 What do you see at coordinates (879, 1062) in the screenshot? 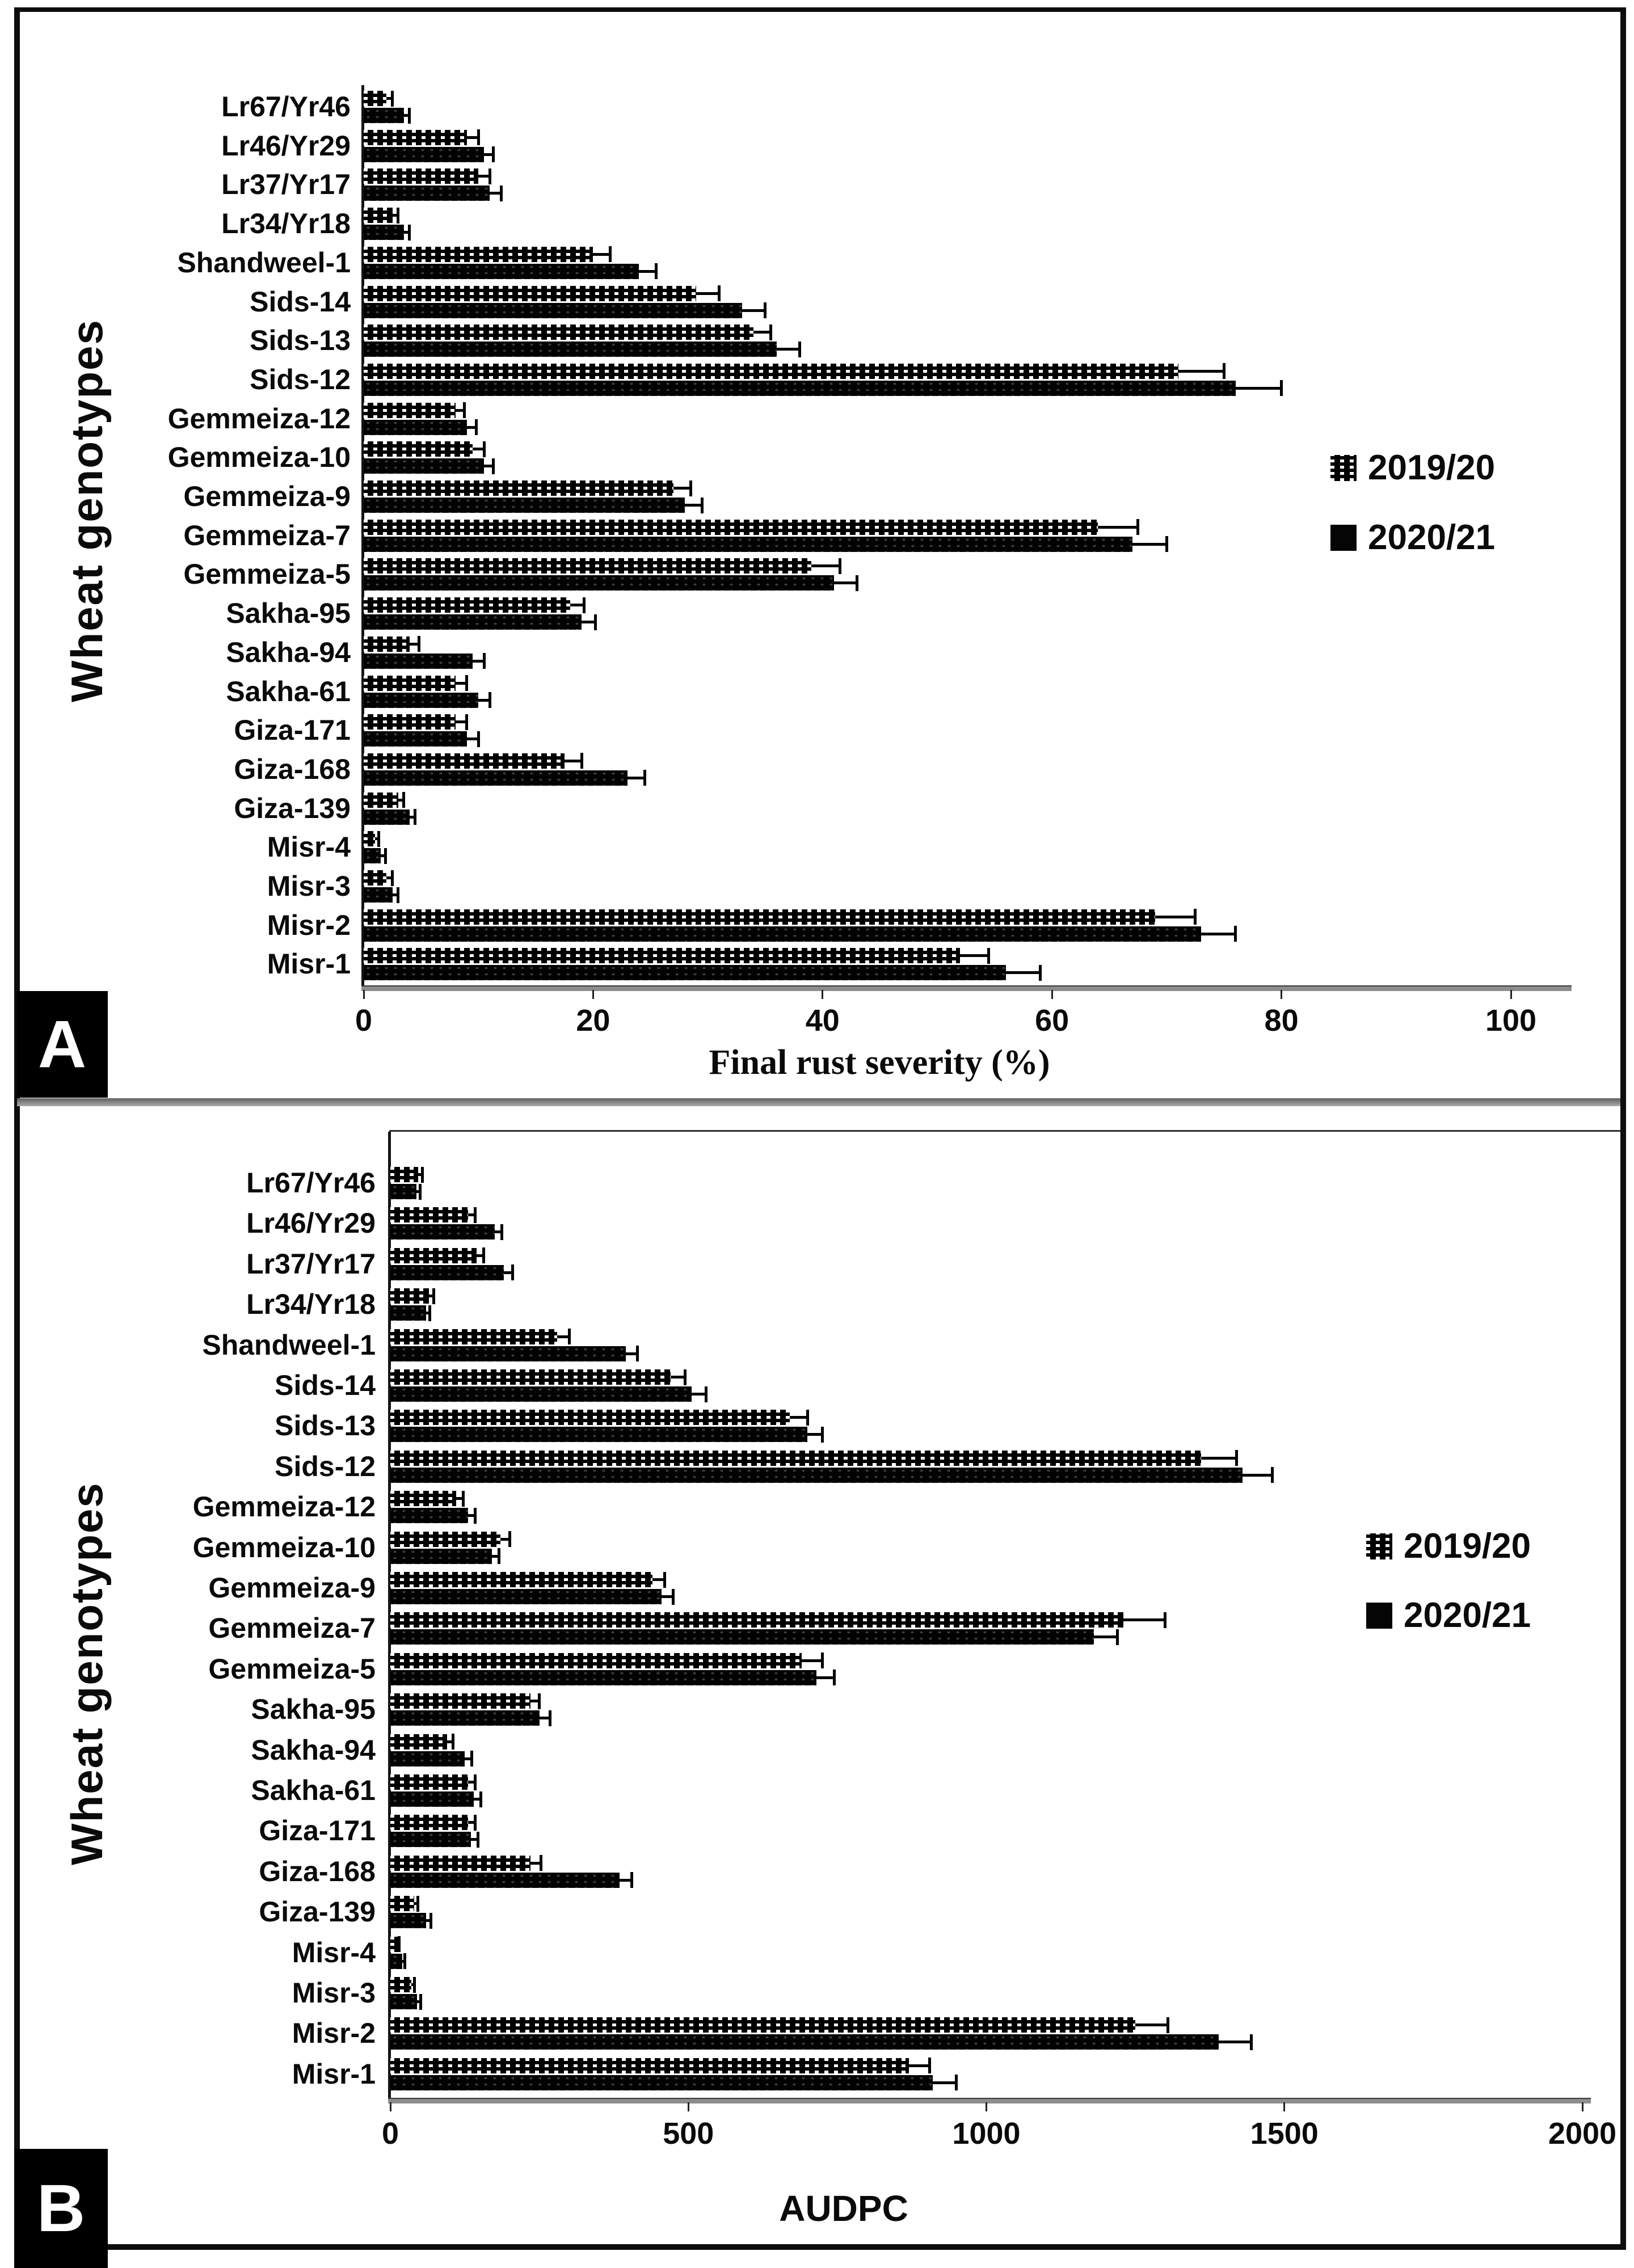
I see `panel-a-x-axis-title: Final rust severity (%)` at bounding box center [879, 1062].